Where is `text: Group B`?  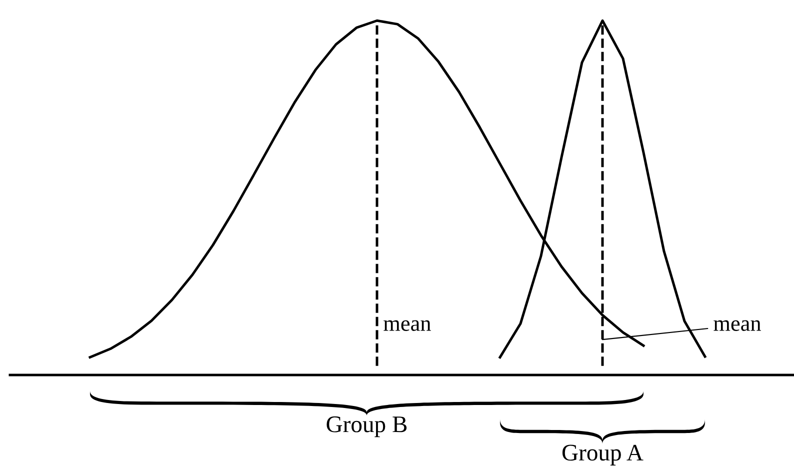 text: Group B is located at coordinates (366, 427).